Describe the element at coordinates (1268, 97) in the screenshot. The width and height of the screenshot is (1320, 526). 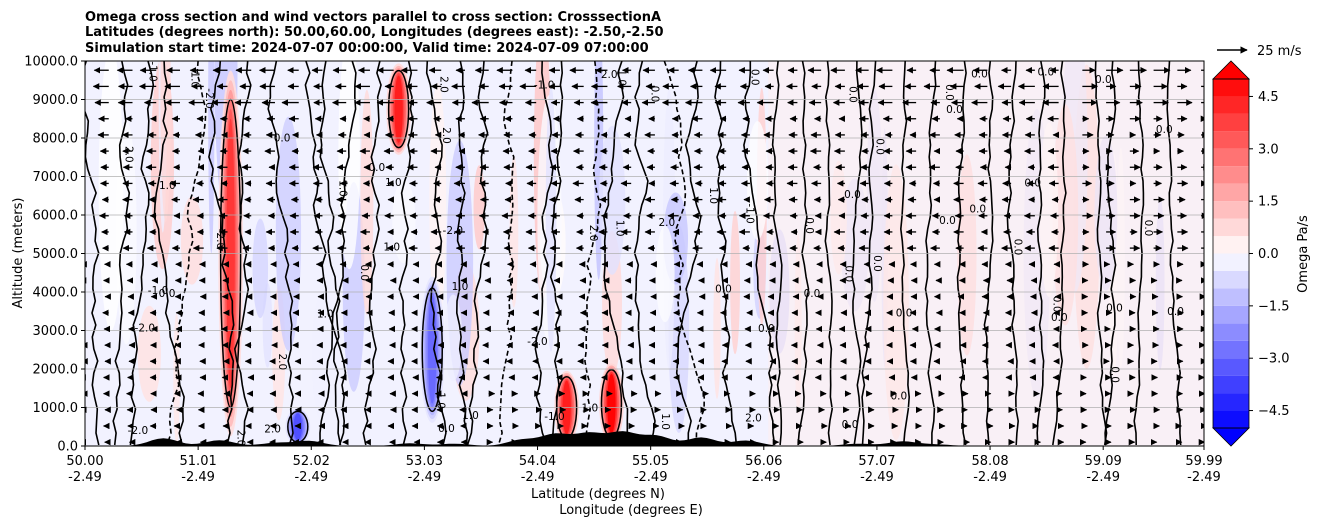
I see `colorbar-tick-label: 4.5` at that location.